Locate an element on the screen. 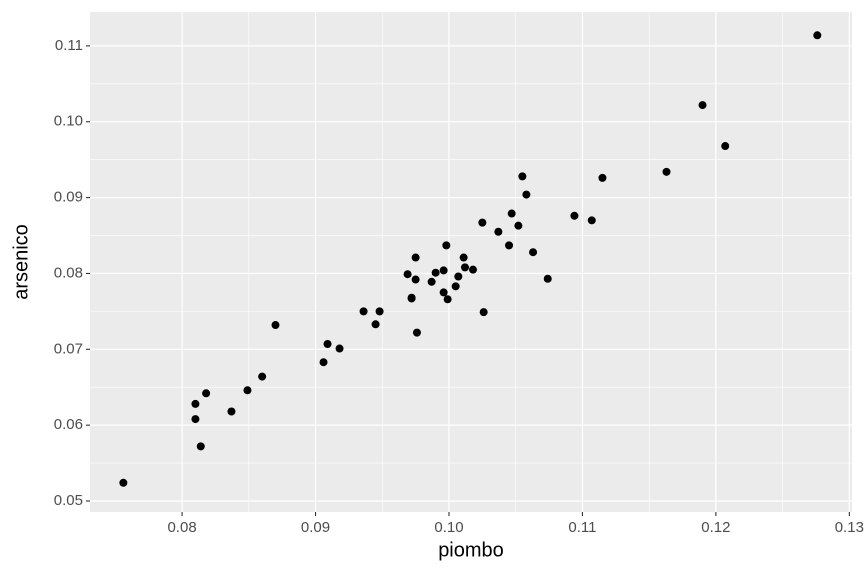 This screenshot has height=576, width=864. y-tick-label: 0.10 is located at coordinates (68, 121).